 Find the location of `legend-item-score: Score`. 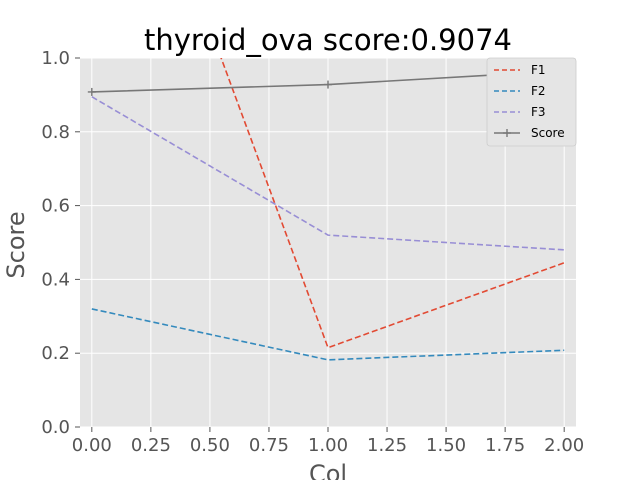

legend-item-score: Score is located at coordinates (529, 133).